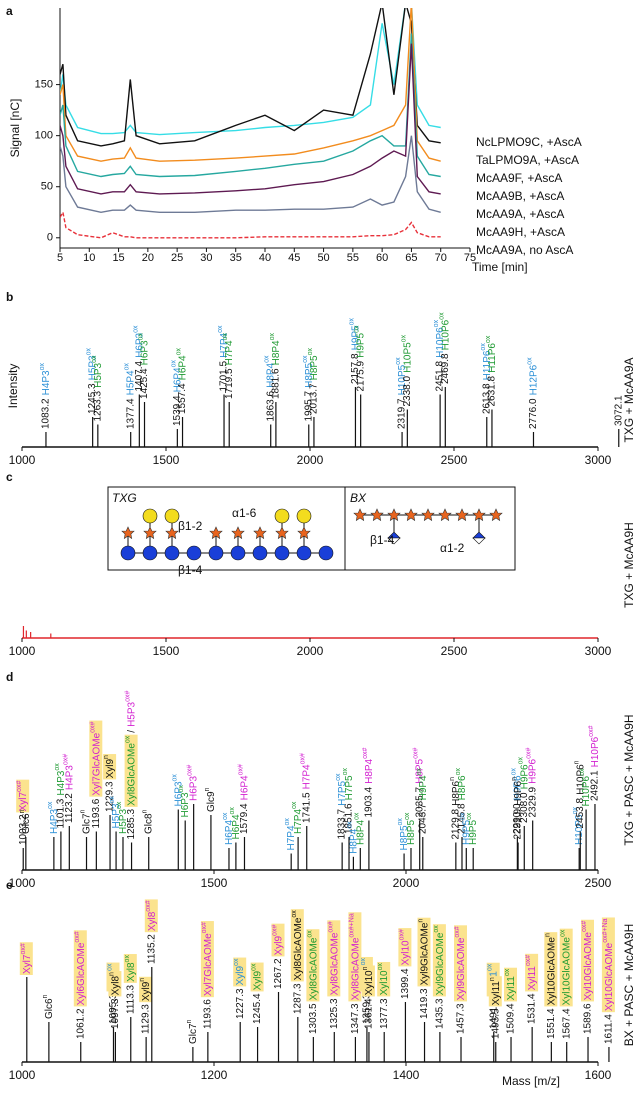 Image resolution: width=643 pixels, height=1096 pixels. I want to click on composition-label: H10P6ox, so click(585, 787).